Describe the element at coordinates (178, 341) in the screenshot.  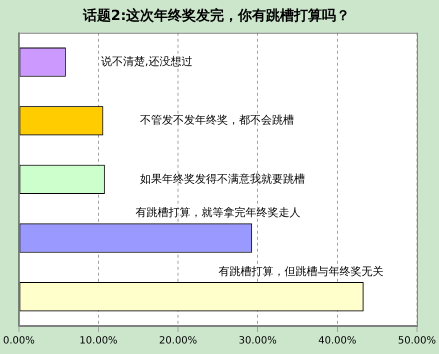
I see `x-tick-label: 20.00%` at that location.